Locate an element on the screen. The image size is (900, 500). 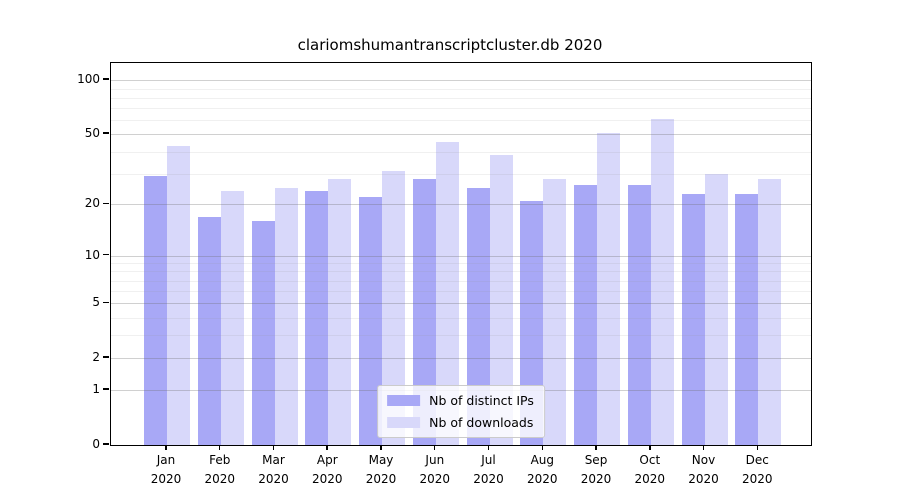
month-label: Sep is located at coordinates (596, 460).